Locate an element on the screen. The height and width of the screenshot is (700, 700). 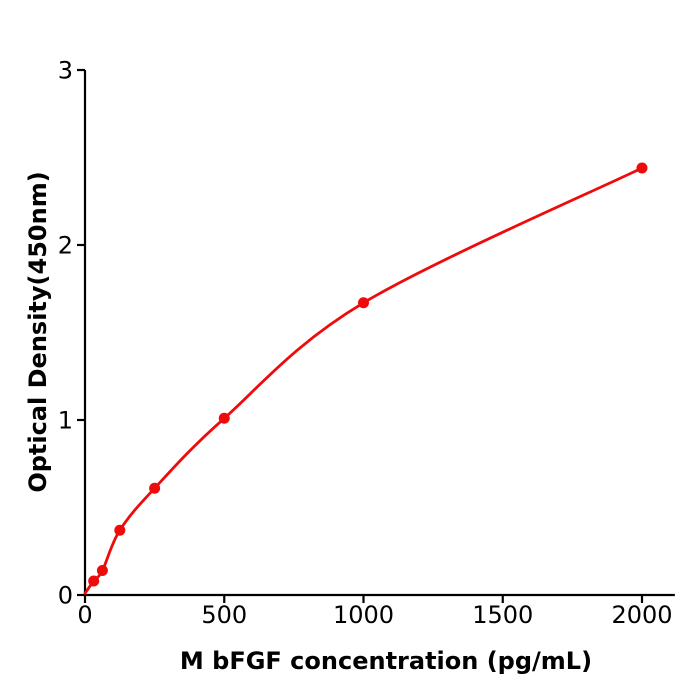
y-axis-title: Optical Density(450nm) is located at coordinates (38, 331).